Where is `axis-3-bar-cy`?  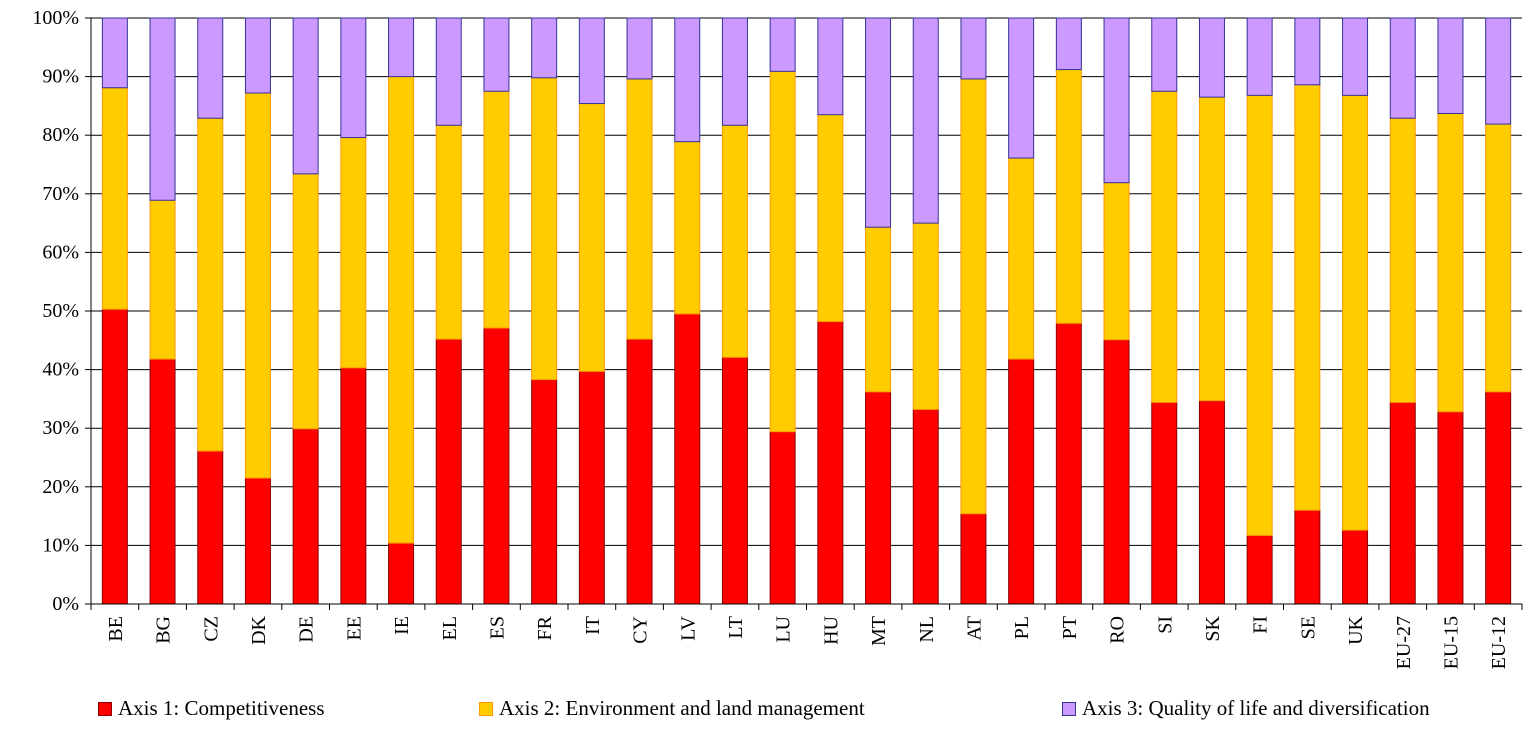 axis-3-bar-cy is located at coordinates (639, 48).